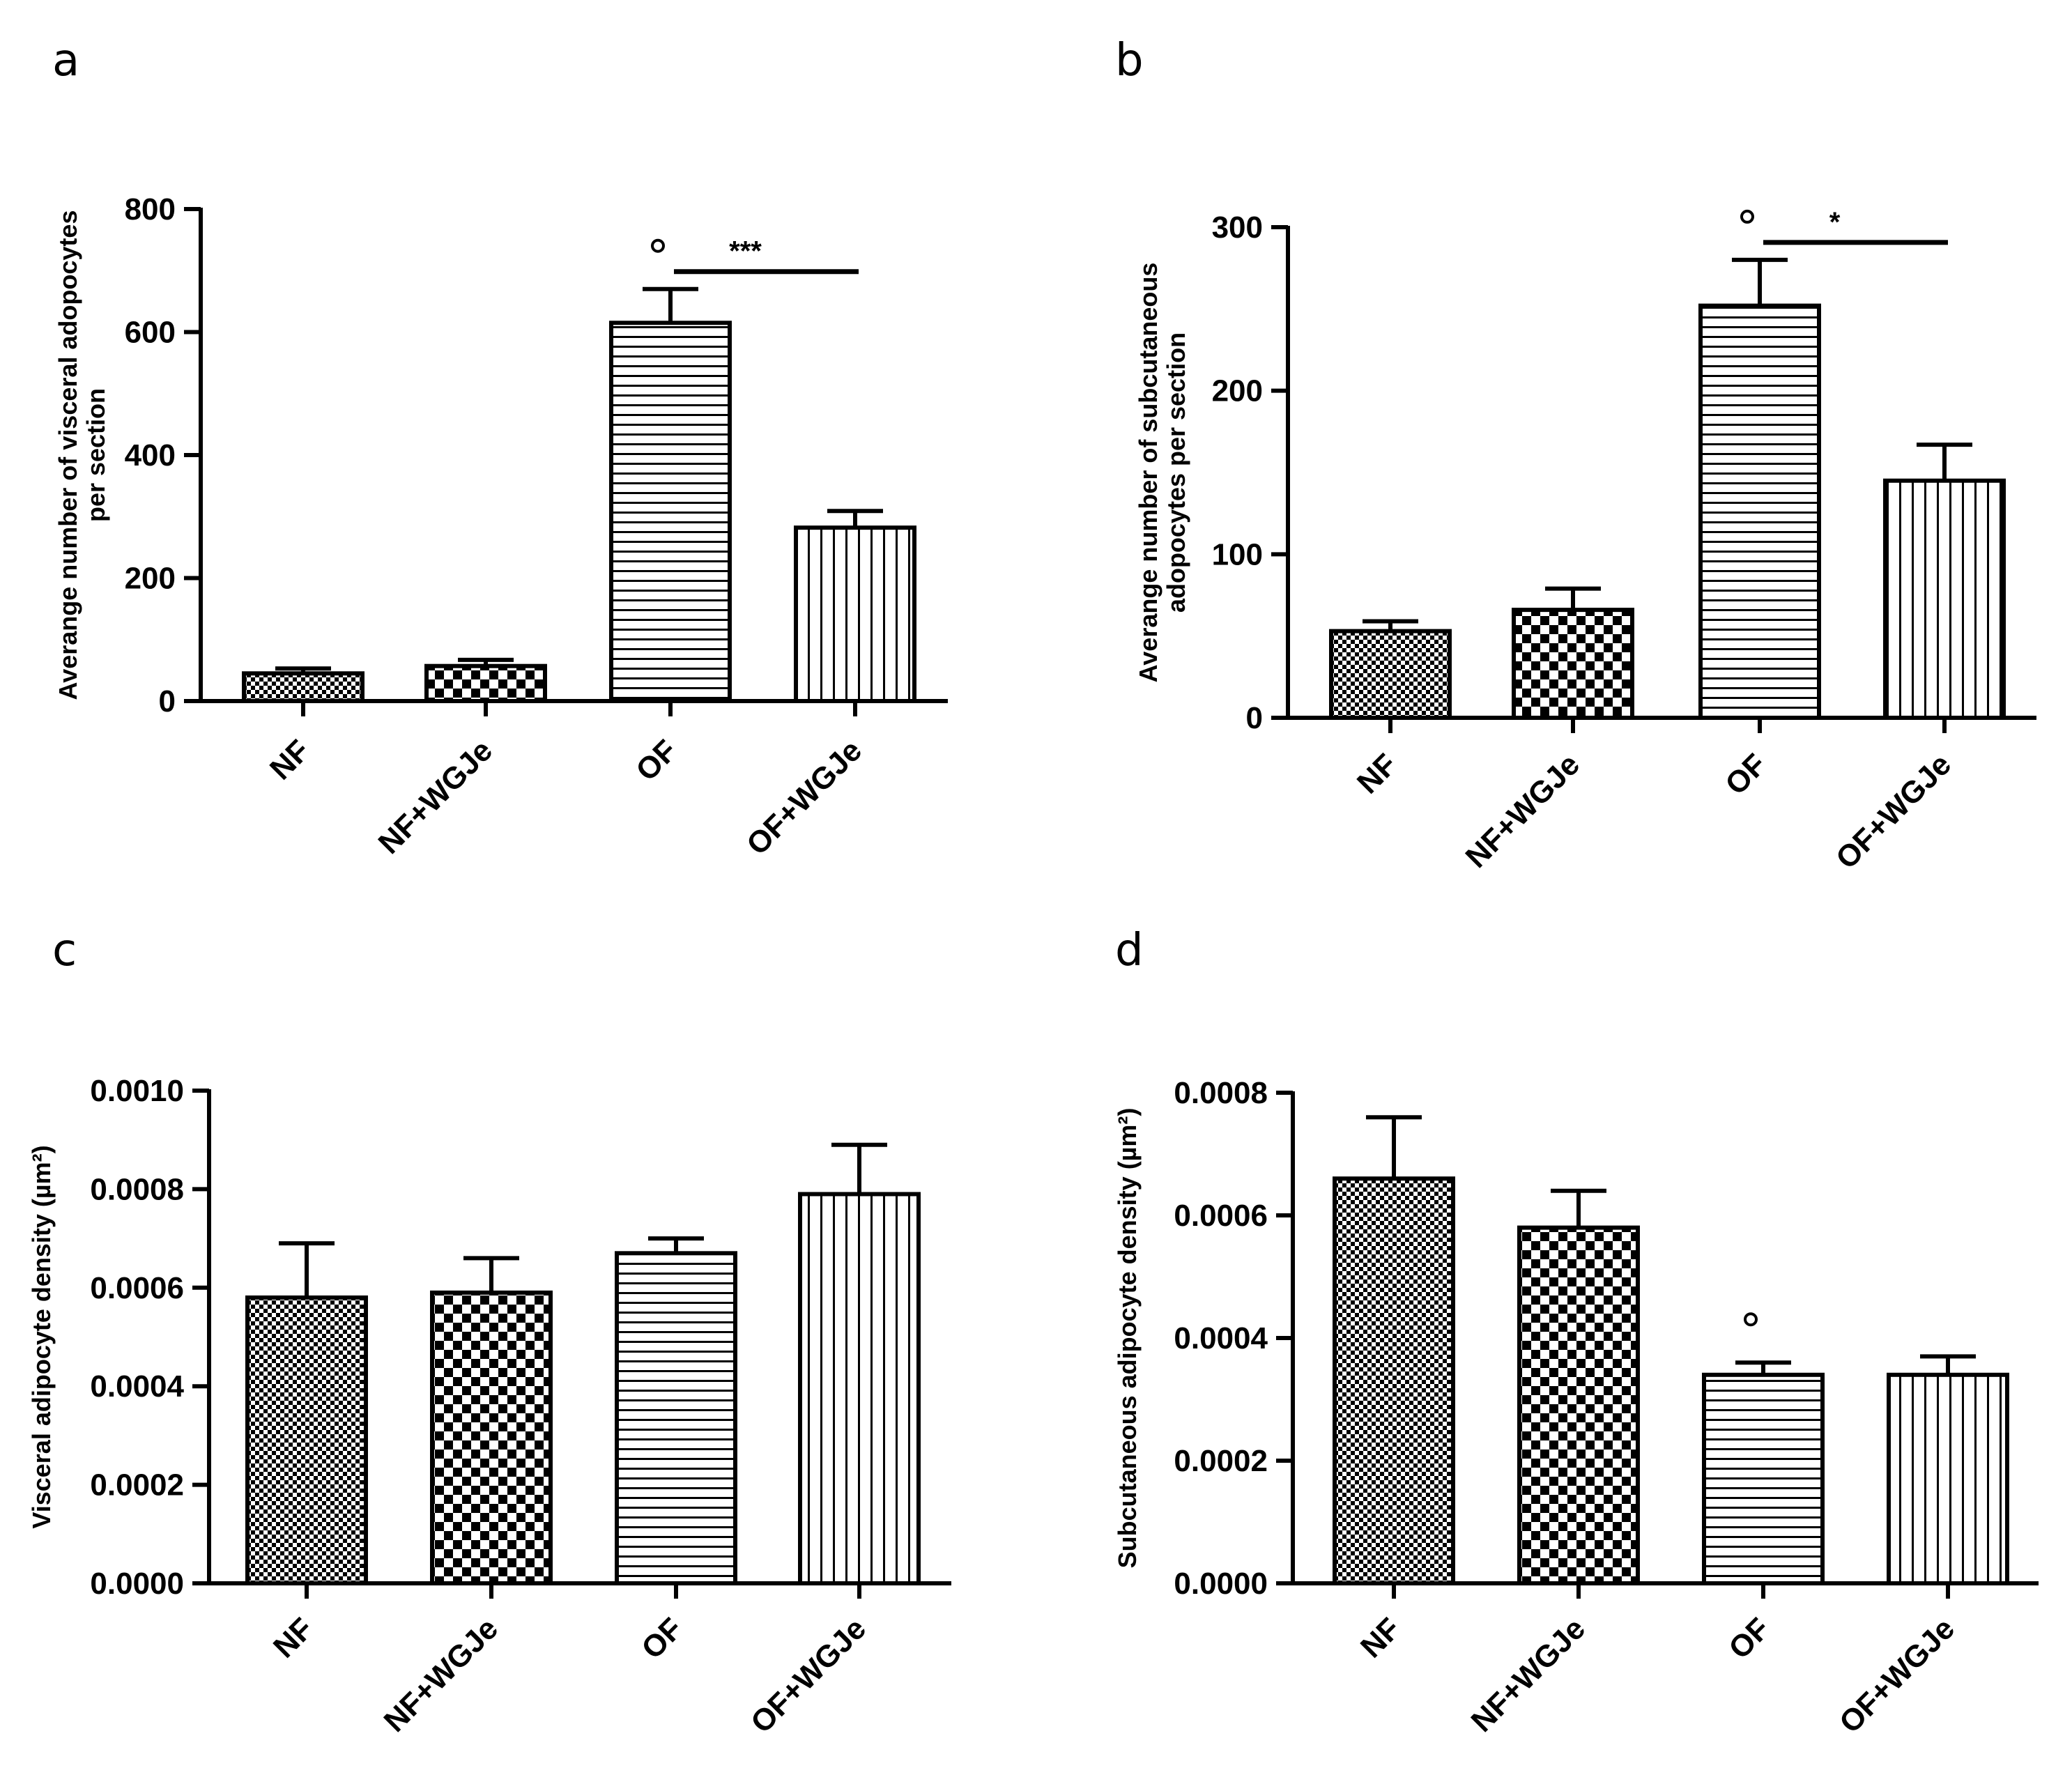 The image size is (2072, 1768). Describe the element at coordinates (1237, 227) in the screenshot. I see `y-tick-label: 300` at that location.